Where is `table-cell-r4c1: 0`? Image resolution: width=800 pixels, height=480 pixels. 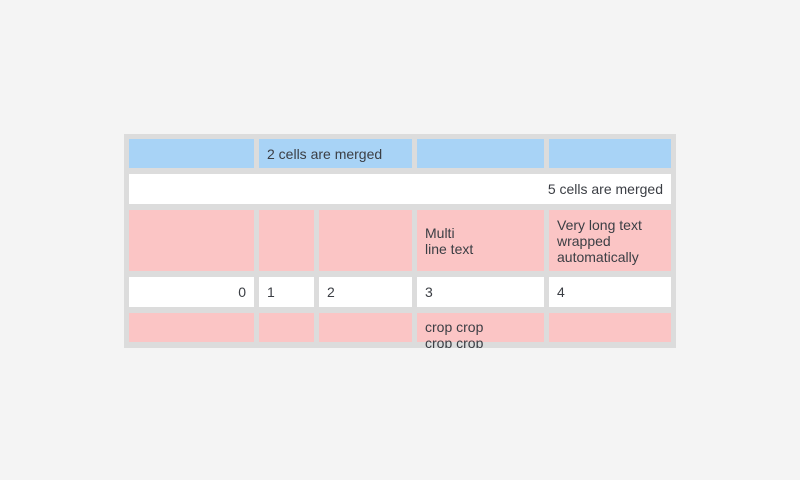 table-cell-r4c1: 0 is located at coordinates (191, 292).